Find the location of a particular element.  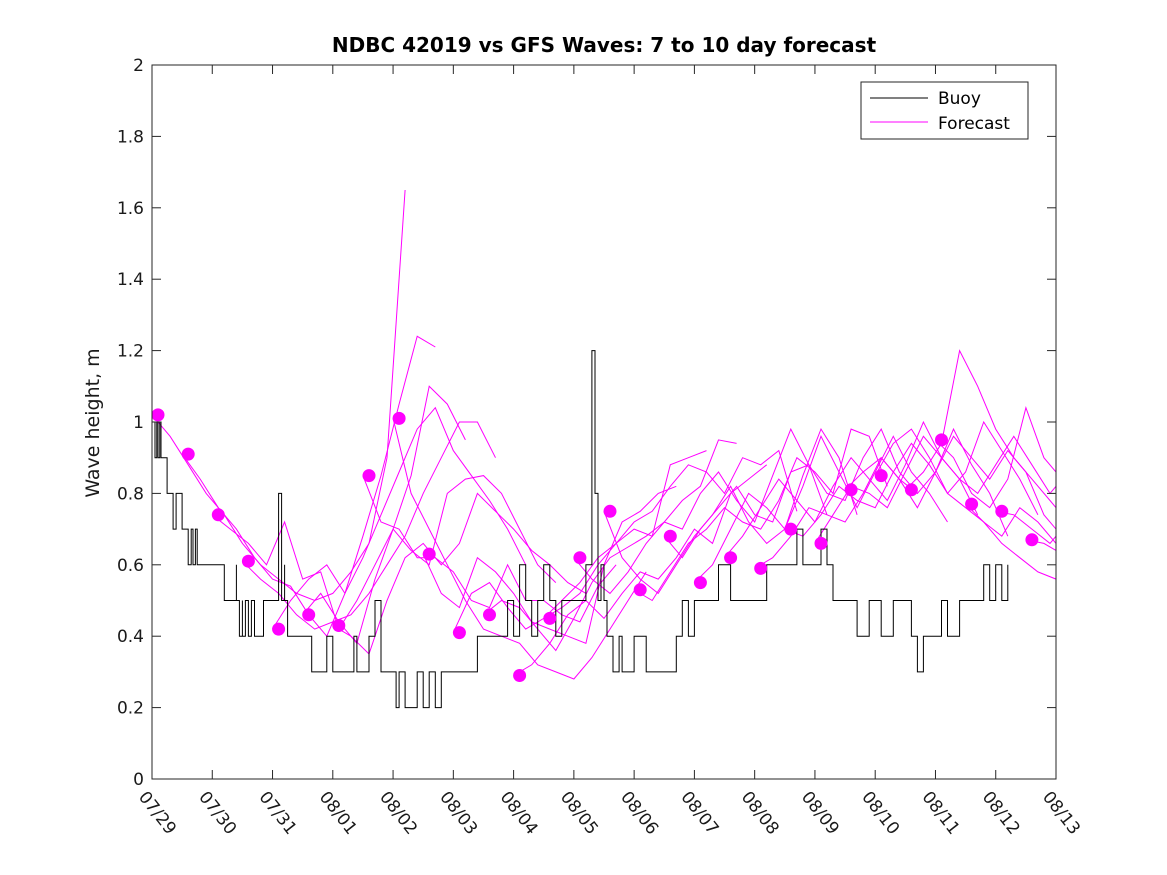

legend-box is located at coordinates (944, 110).